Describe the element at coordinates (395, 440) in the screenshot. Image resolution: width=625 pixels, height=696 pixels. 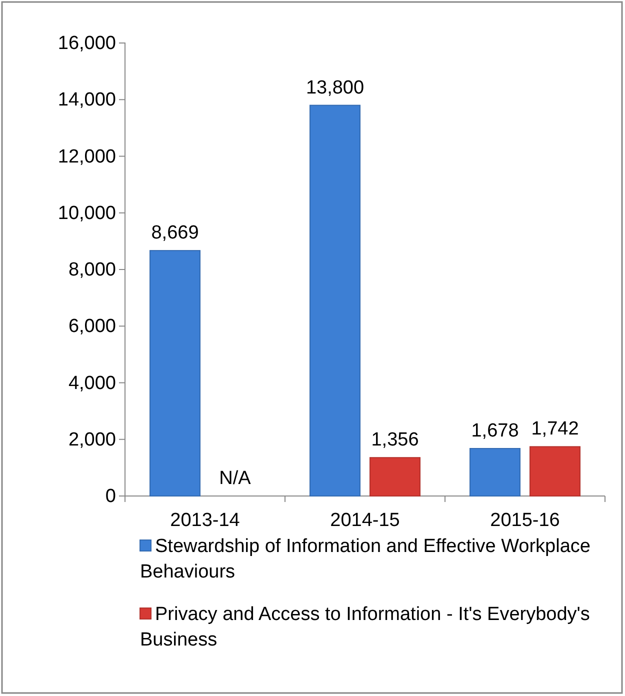
I see `data-label: 1,356` at that location.